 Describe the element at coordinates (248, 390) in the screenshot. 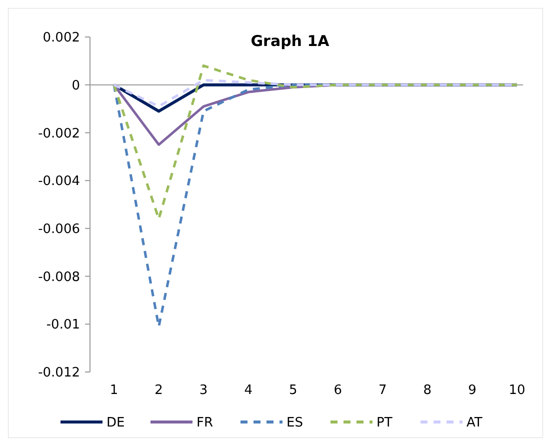

I see `x-tick-label: 4` at that location.